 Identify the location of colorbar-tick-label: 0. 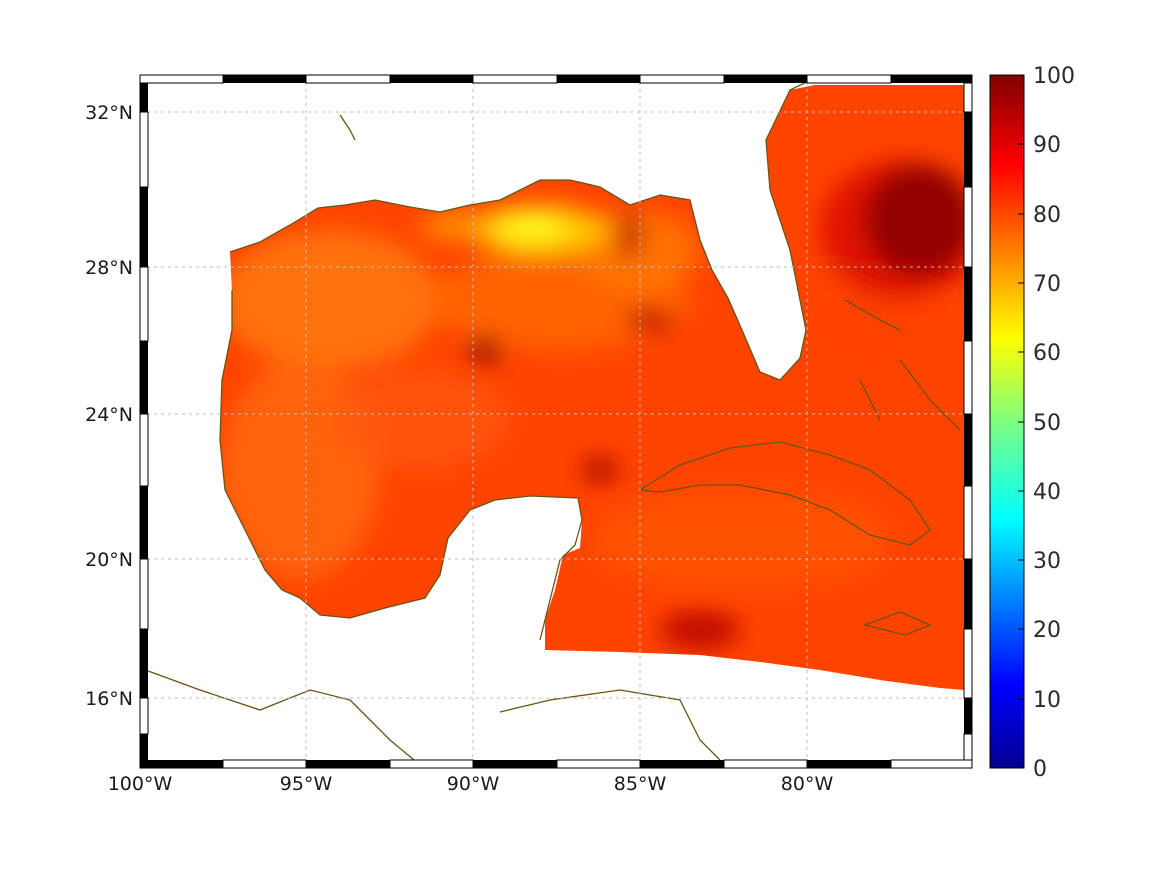
(1040, 769).